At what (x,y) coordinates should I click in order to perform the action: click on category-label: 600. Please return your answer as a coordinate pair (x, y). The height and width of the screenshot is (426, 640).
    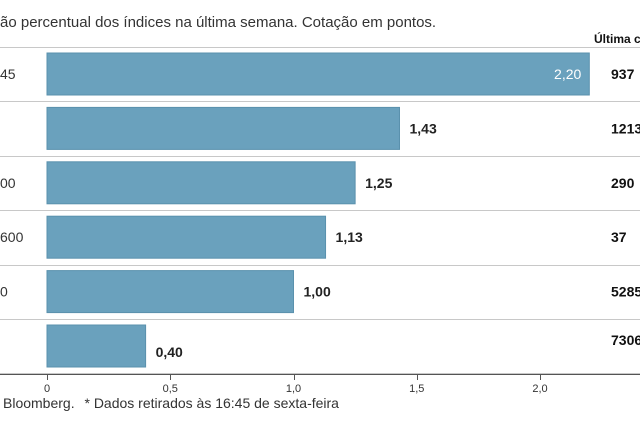
    Looking at the image, I should click on (12, 237).